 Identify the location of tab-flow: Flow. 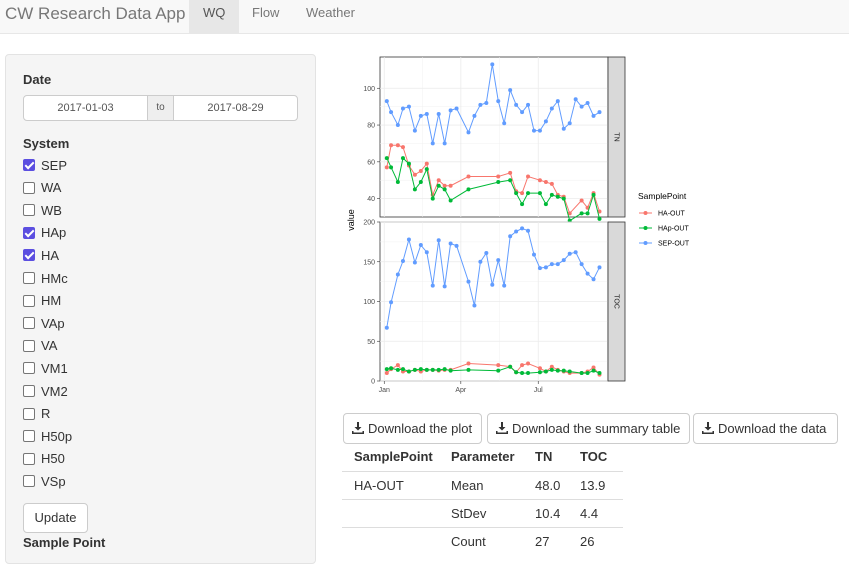
(266, 12).